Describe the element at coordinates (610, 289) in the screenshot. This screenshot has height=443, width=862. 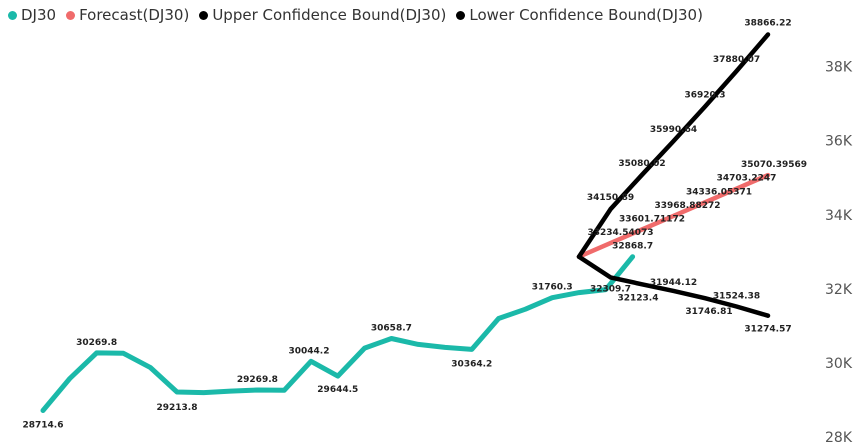
I see `data-label: 32309.7` at that location.